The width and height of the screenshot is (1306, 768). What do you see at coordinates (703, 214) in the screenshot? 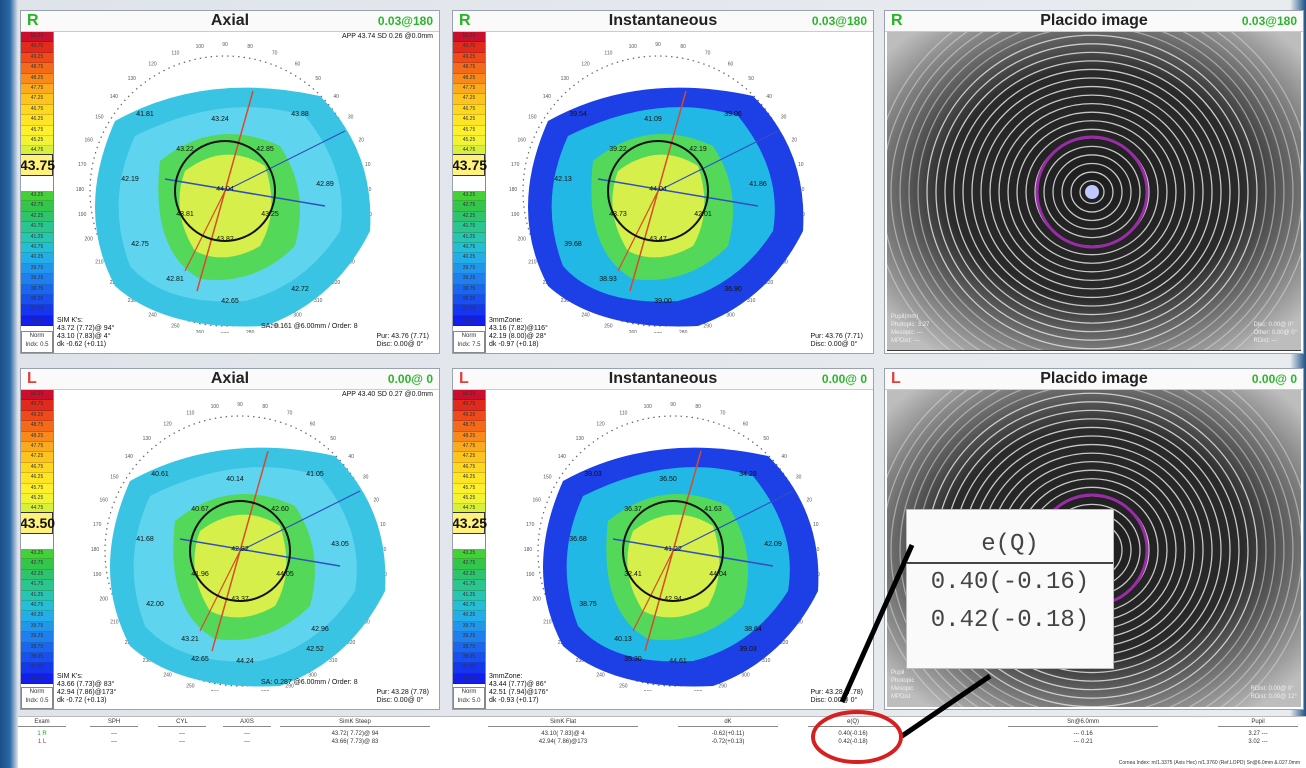
I see `power-label: 42.01` at bounding box center [703, 214].